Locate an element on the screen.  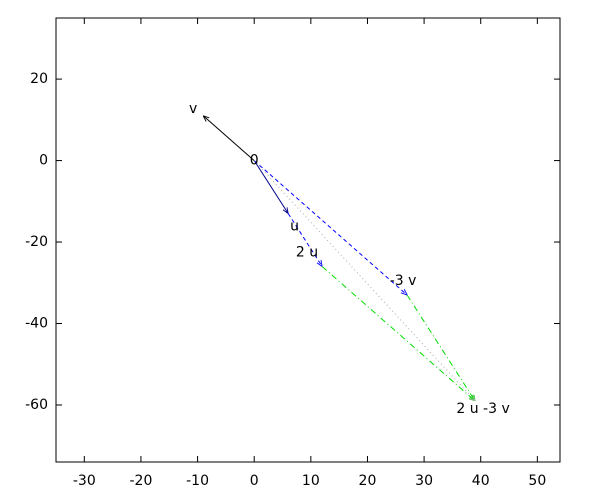
x-tick-label: 10 is located at coordinates (311, 481).